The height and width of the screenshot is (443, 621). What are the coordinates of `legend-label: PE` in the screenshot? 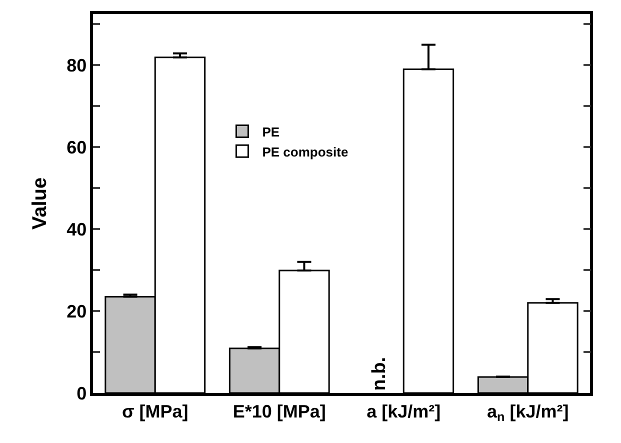 It's located at (271, 132).